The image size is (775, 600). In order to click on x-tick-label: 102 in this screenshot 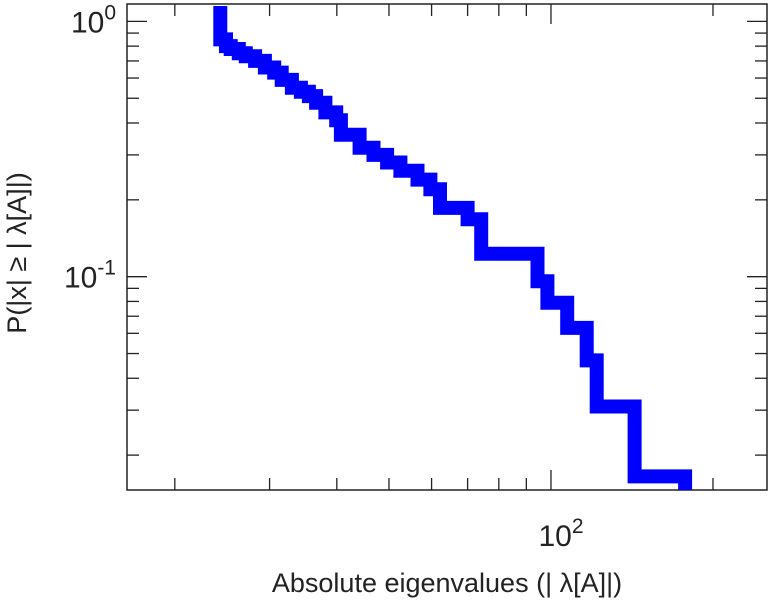, I will do `click(560, 534)`.